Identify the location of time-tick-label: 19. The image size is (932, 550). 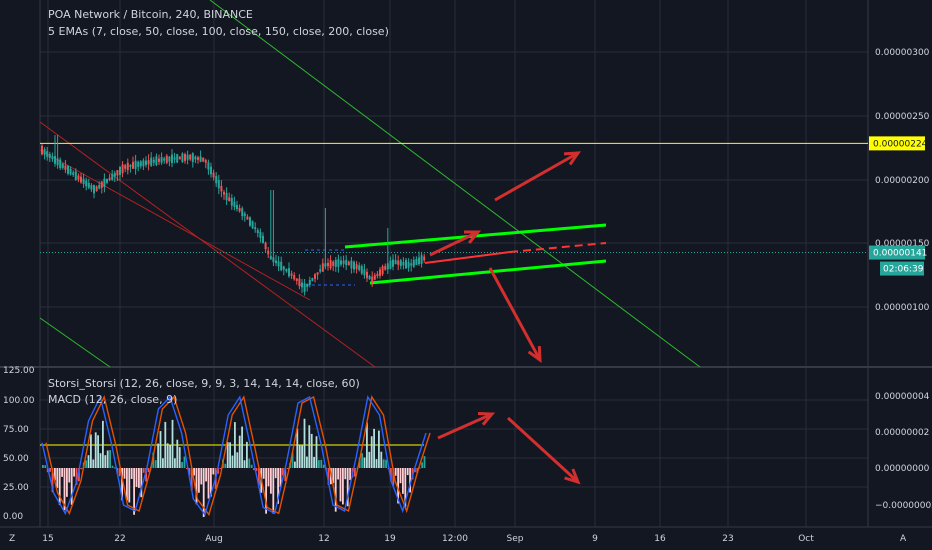
(390, 539).